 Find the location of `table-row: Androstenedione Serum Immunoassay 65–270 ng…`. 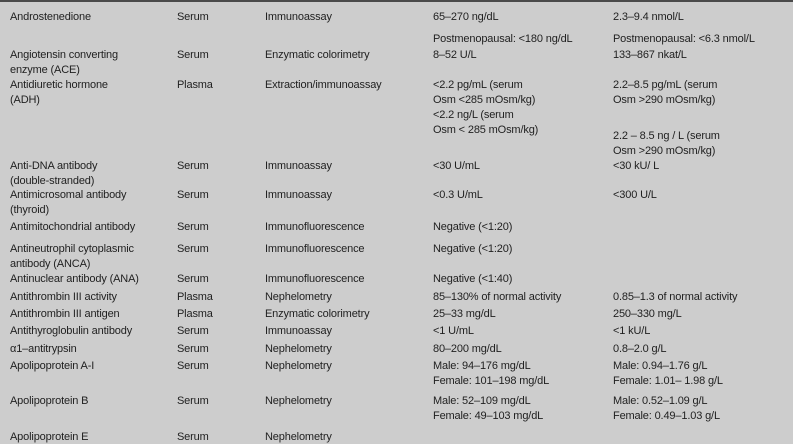

table-row: Androstenedione Serum Immunoassay 65–270 ng… is located at coordinates (396, 29).